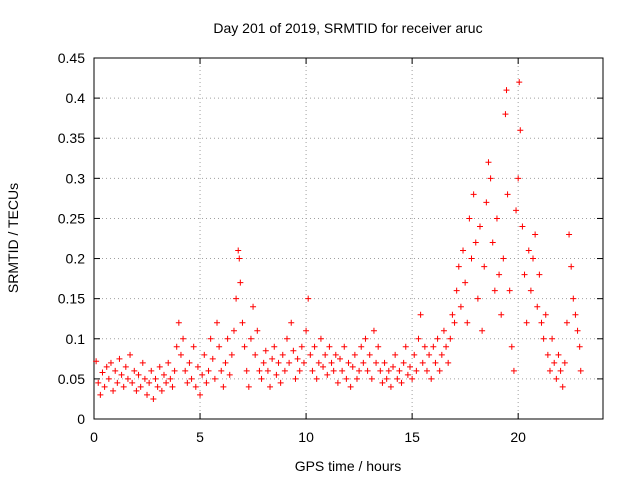 The image size is (640, 480). I want to click on x-tick-label: 15, so click(412, 437).